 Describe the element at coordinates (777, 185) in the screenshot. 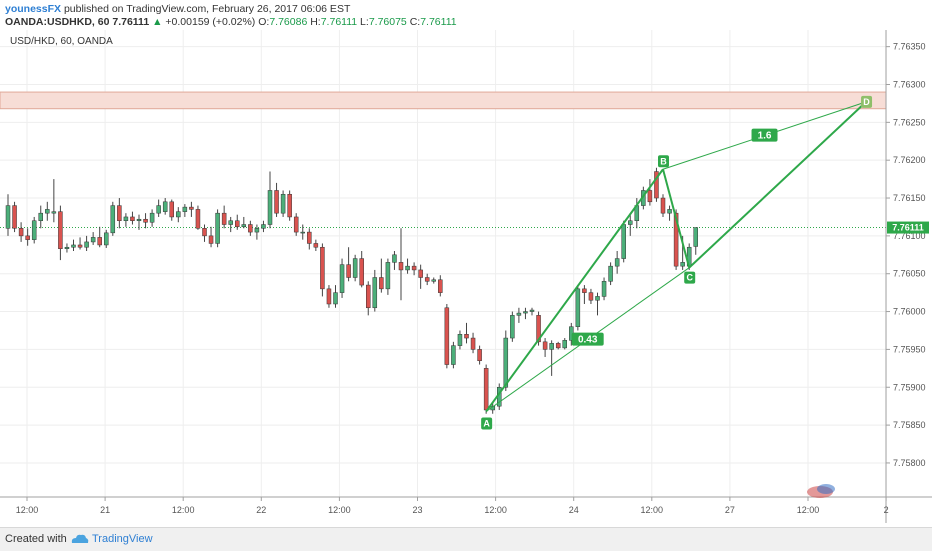

I see `pattern-leg` at that location.